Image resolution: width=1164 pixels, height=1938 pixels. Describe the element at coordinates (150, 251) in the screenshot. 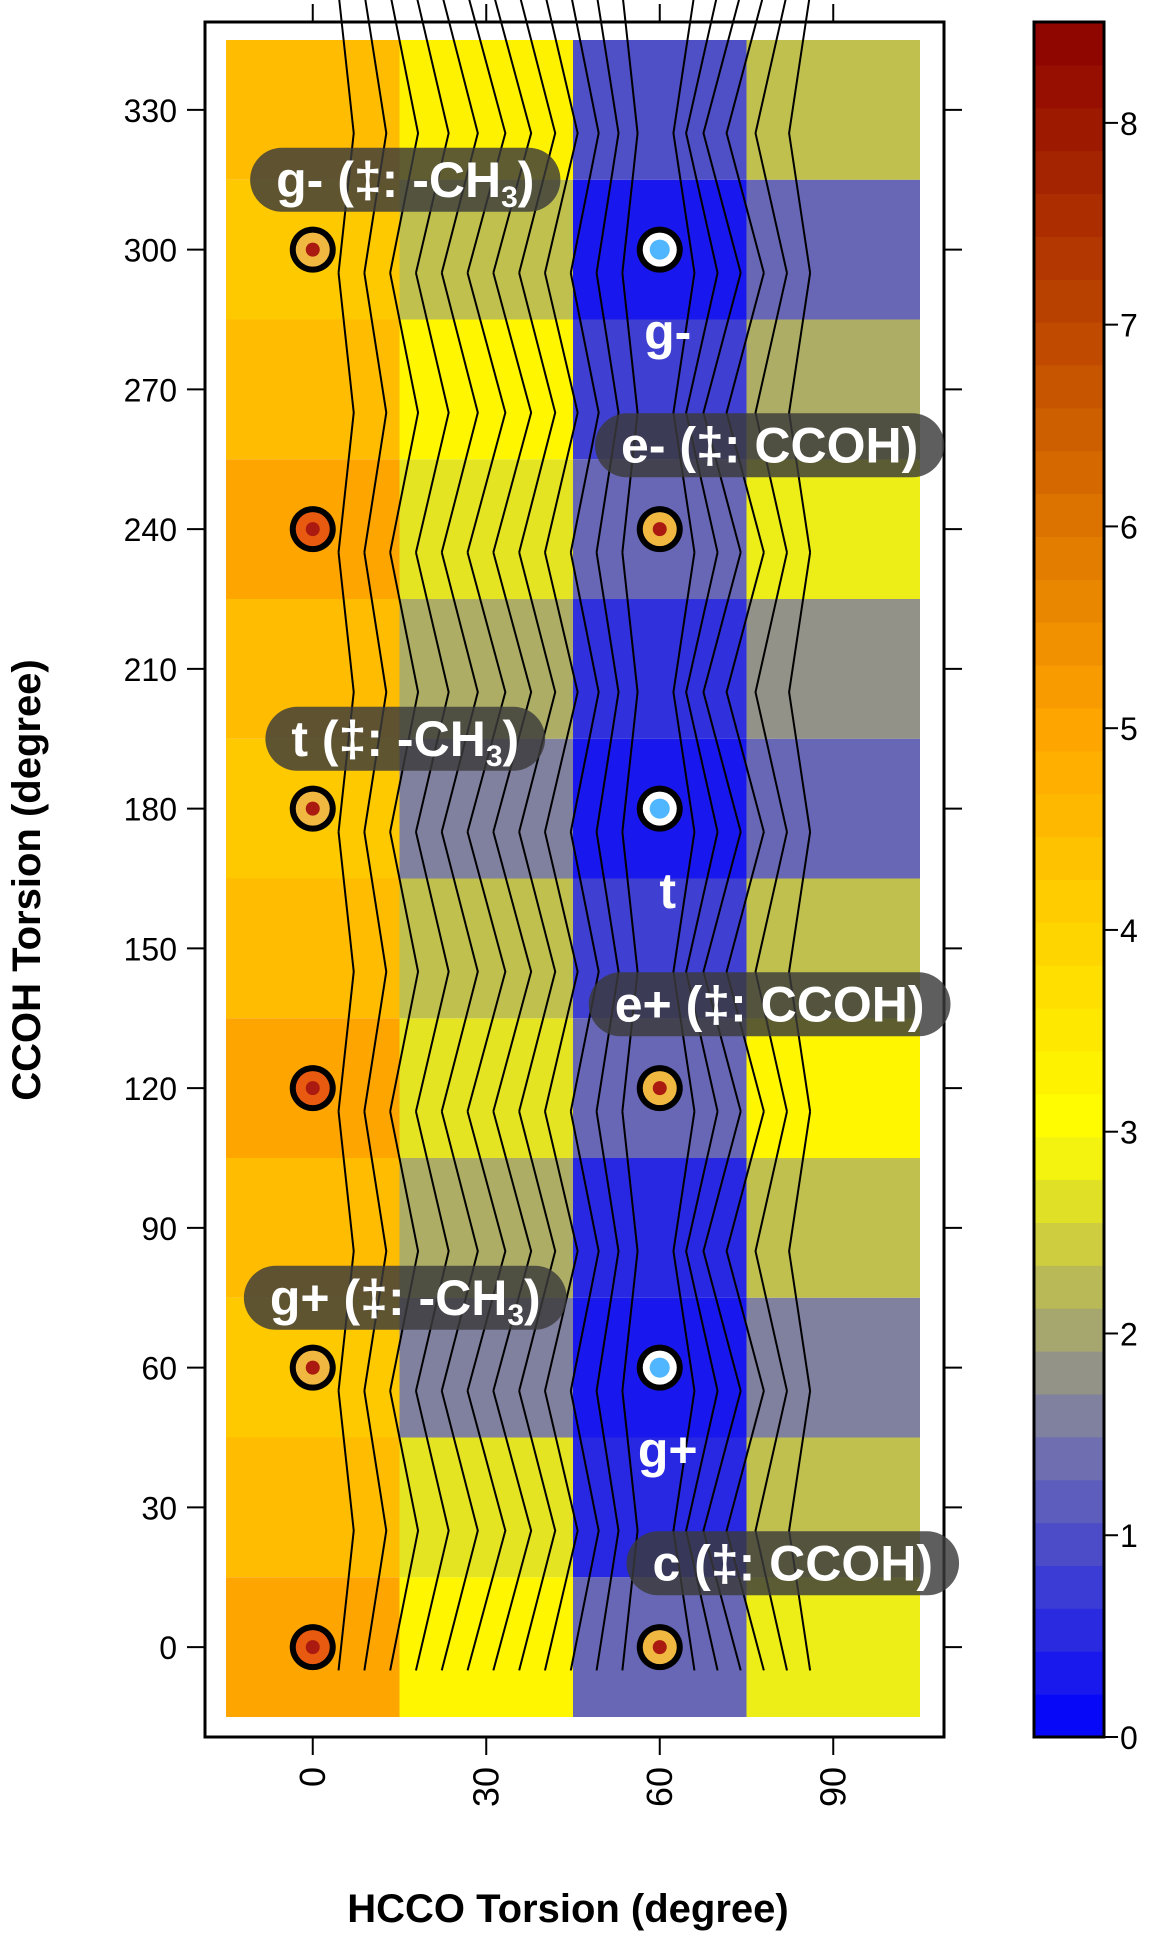

I see `y-tick-label: 300` at that location.